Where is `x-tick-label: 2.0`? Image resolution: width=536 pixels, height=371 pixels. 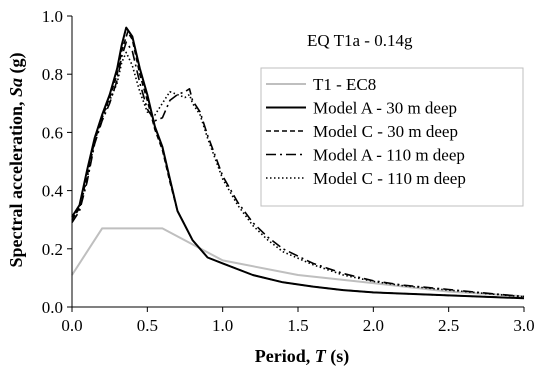 x-tick-label: 2.0 is located at coordinates (373, 325).